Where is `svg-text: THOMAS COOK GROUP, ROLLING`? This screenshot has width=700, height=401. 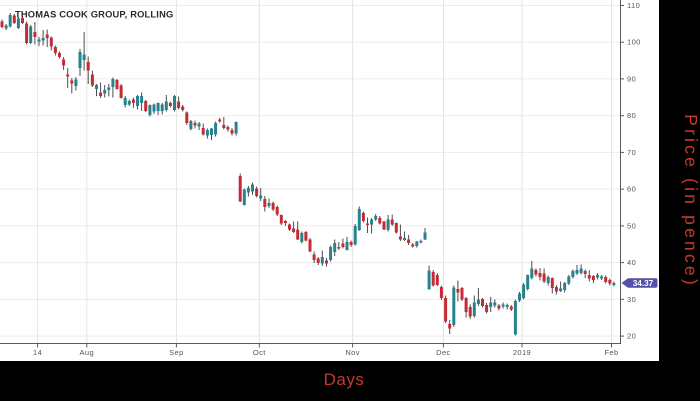
svg-text: THOMAS COOK GROUP, ROLLING is located at coordinates (94, 15).